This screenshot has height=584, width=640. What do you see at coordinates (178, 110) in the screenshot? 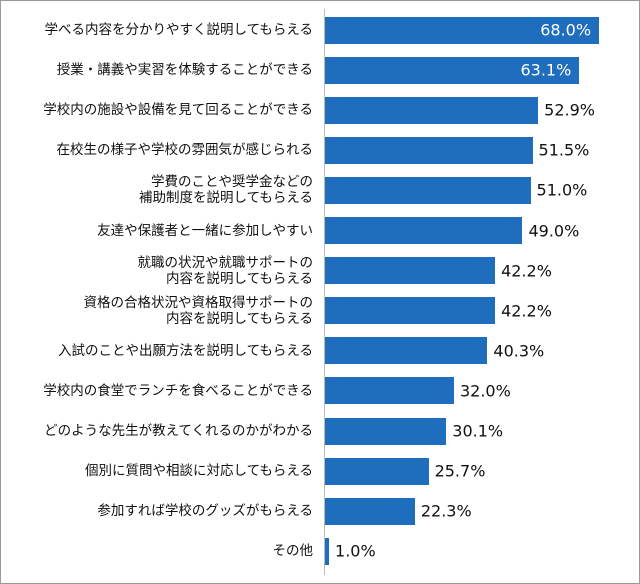
I see `category-label: 学校内の施設や設備を見て回ることができる` at bounding box center [178, 110].